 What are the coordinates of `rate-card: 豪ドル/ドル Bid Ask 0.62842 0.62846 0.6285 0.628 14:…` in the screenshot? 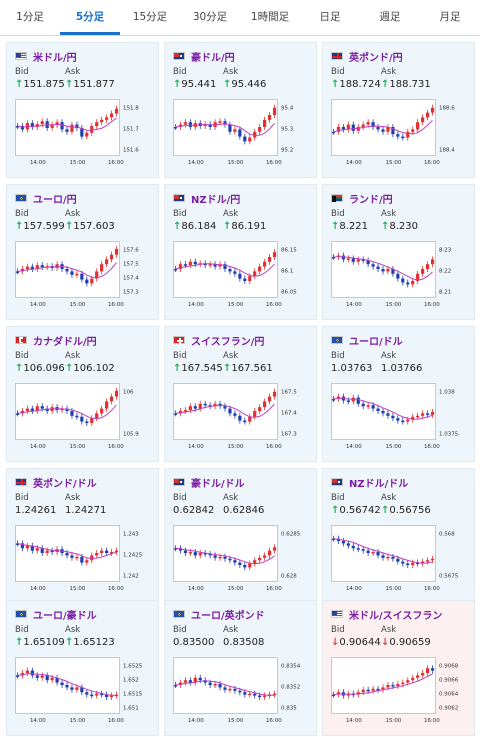 It's located at (240, 536).